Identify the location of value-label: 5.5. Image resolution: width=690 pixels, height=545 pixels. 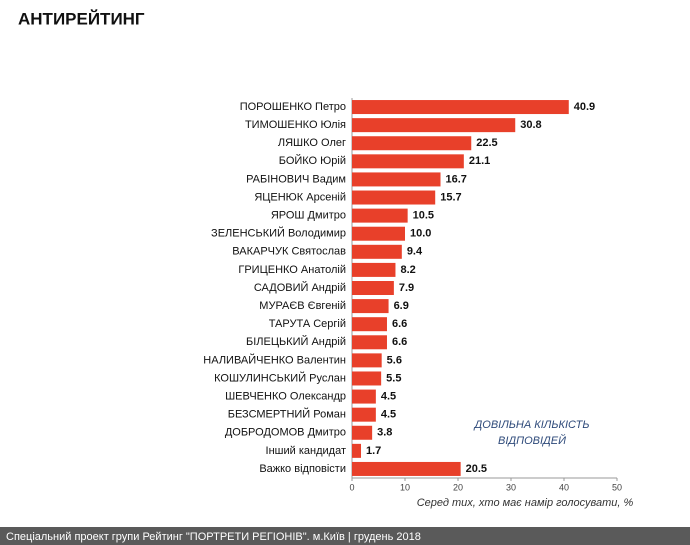
(393, 378).